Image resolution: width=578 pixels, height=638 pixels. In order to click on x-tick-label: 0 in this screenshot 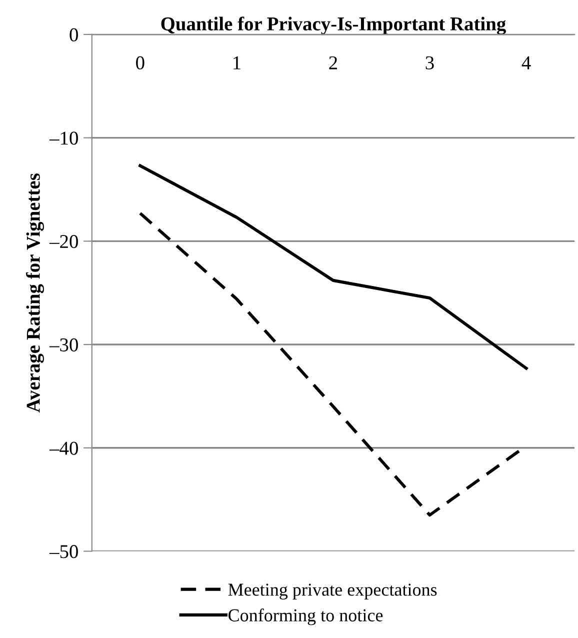, I will do `click(140, 63)`.